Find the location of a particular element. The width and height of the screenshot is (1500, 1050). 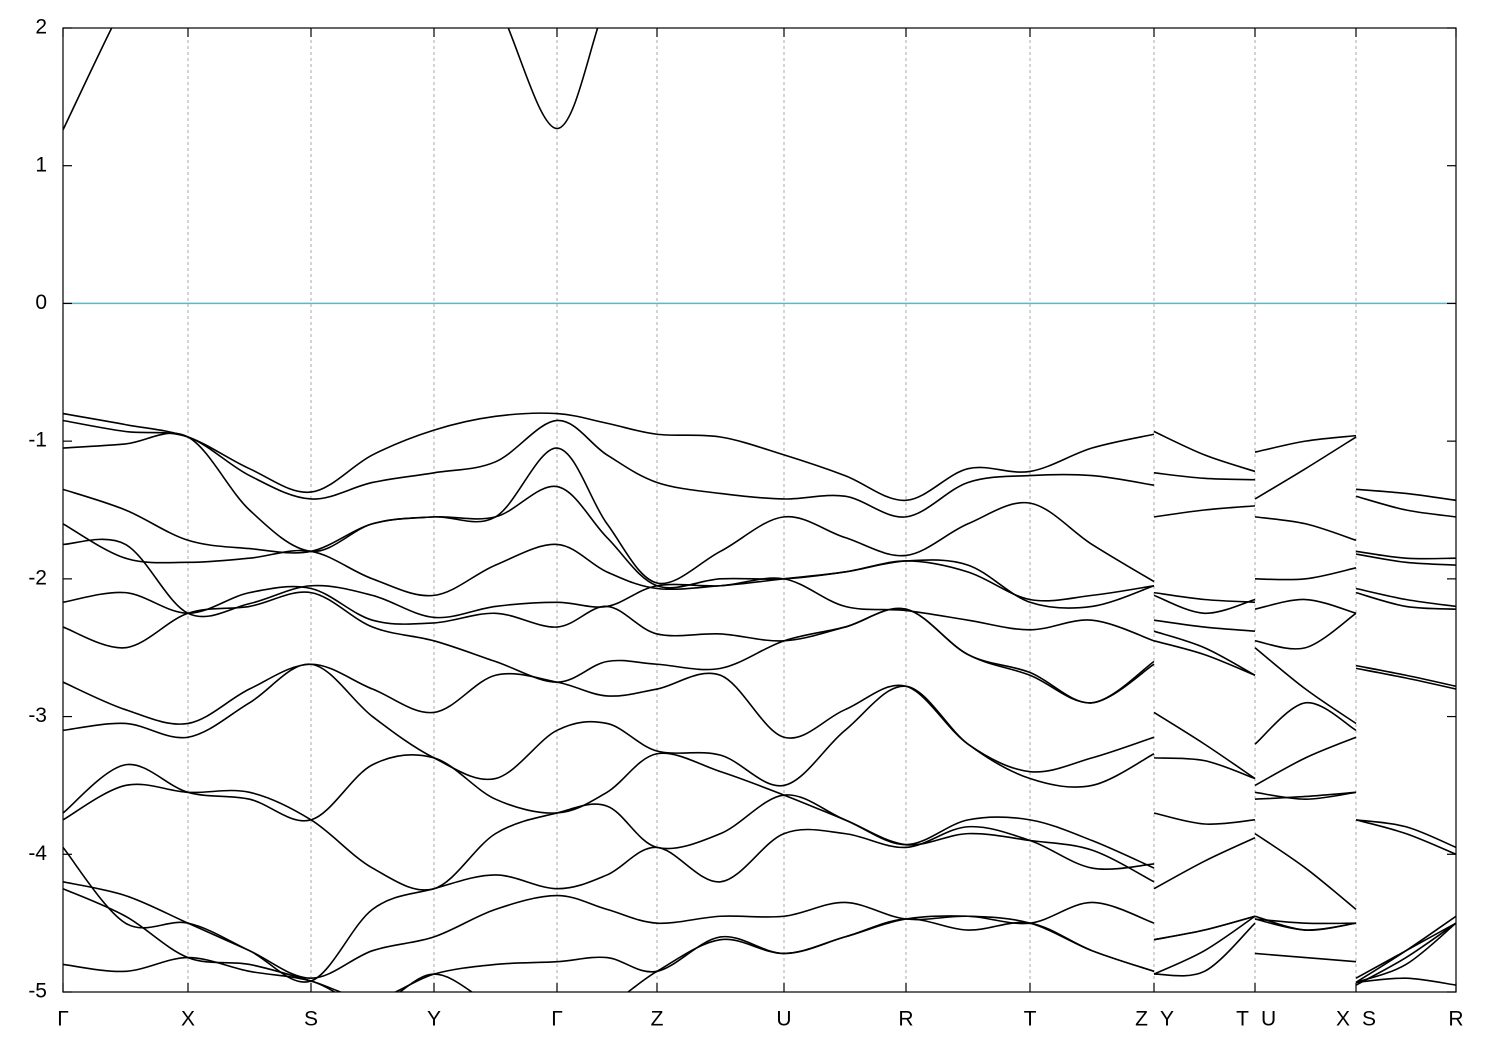

y-tick-label: -3 is located at coordinates (37, 715).